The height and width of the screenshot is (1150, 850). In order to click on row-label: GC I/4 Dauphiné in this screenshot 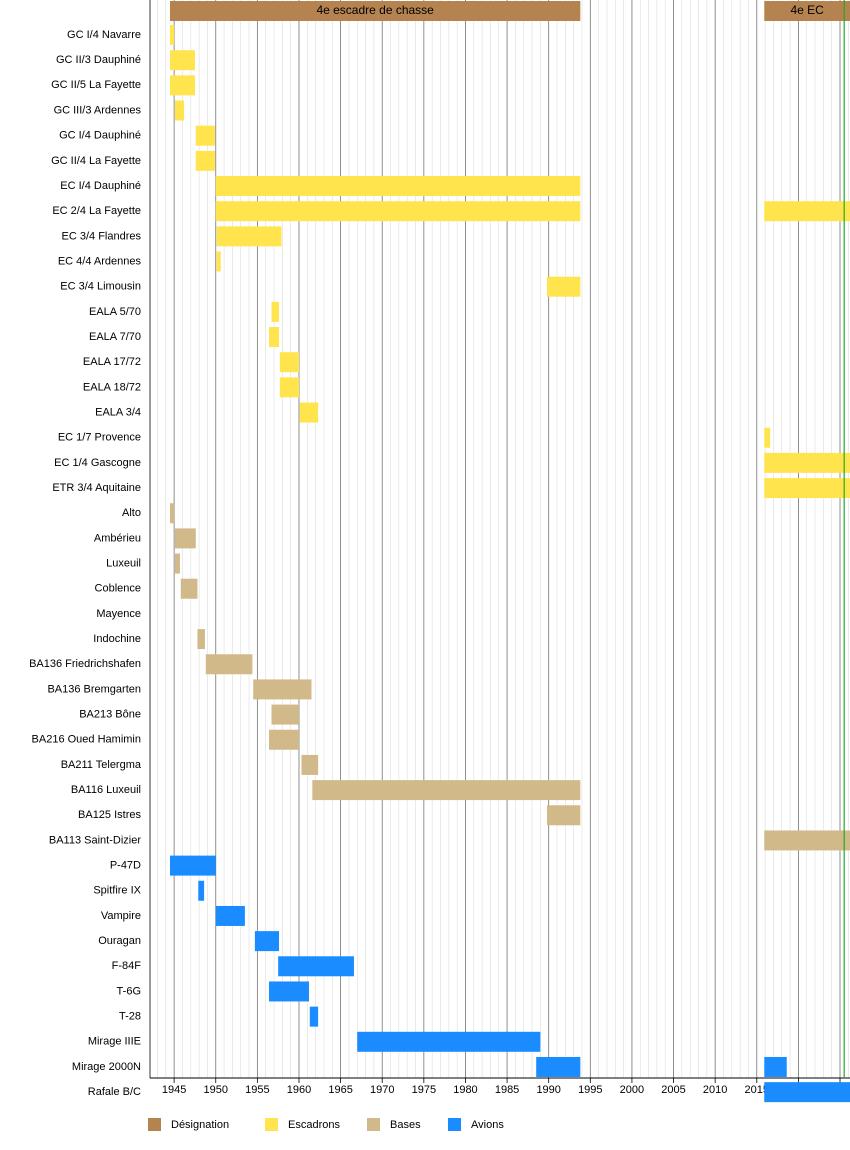, I will do `click(100, 136)`.